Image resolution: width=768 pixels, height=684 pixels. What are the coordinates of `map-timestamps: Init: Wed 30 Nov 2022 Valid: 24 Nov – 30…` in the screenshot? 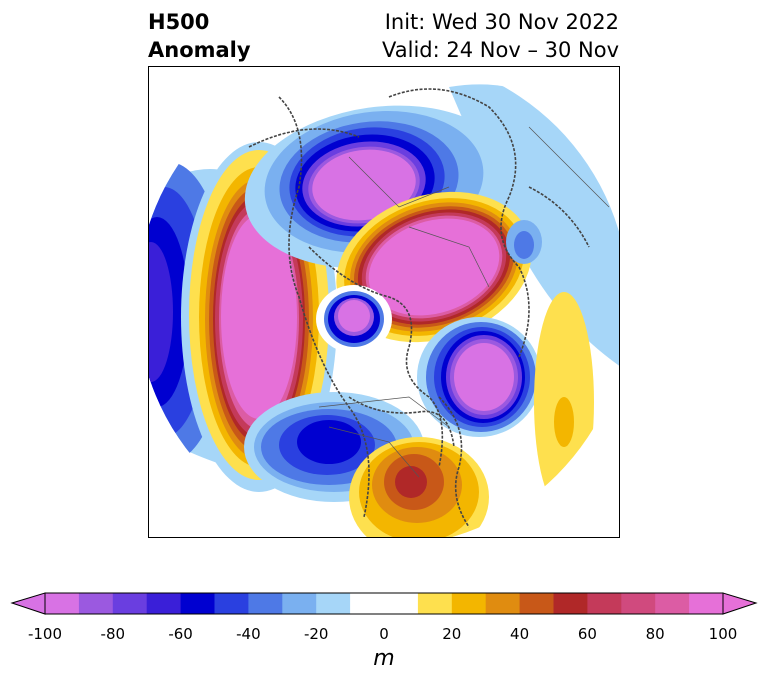 It's located at (500, 36).